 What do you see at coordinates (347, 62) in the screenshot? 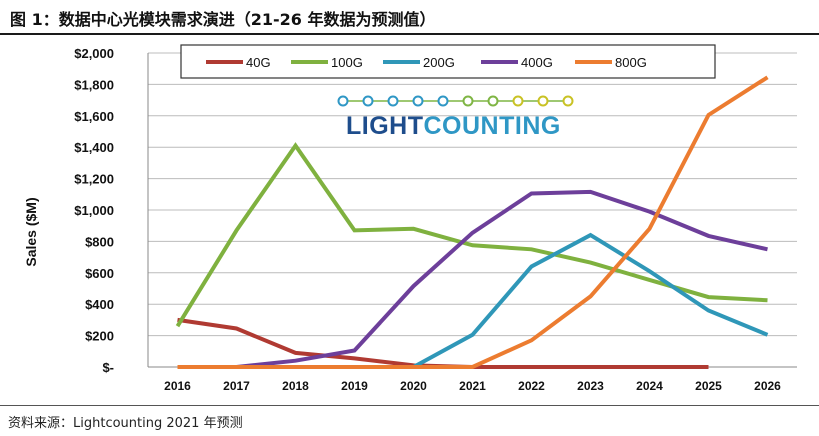
I see `legend-label-100g: 100G` at bounding box center [347, 62].